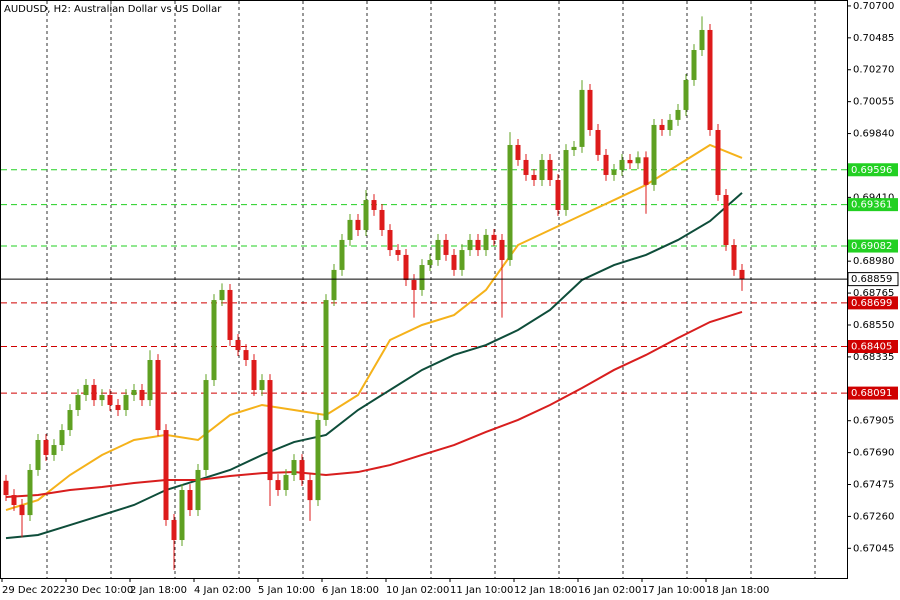 The height and width of the screenshot is (600, 900). Describe the element at coordinates (222, 590) in the screenshot. I see `x-tick-label: 4 Jan 02:00` at that location.